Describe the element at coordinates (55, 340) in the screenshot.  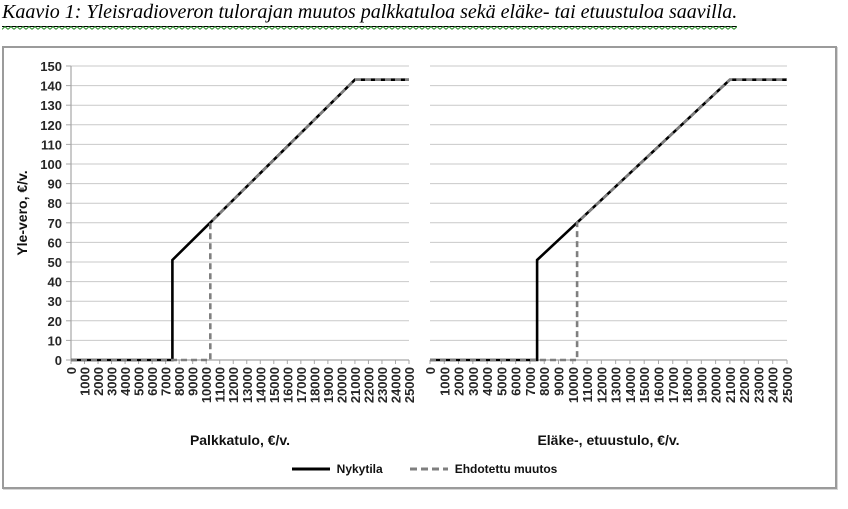
I see `svg-text: 10` at that location.